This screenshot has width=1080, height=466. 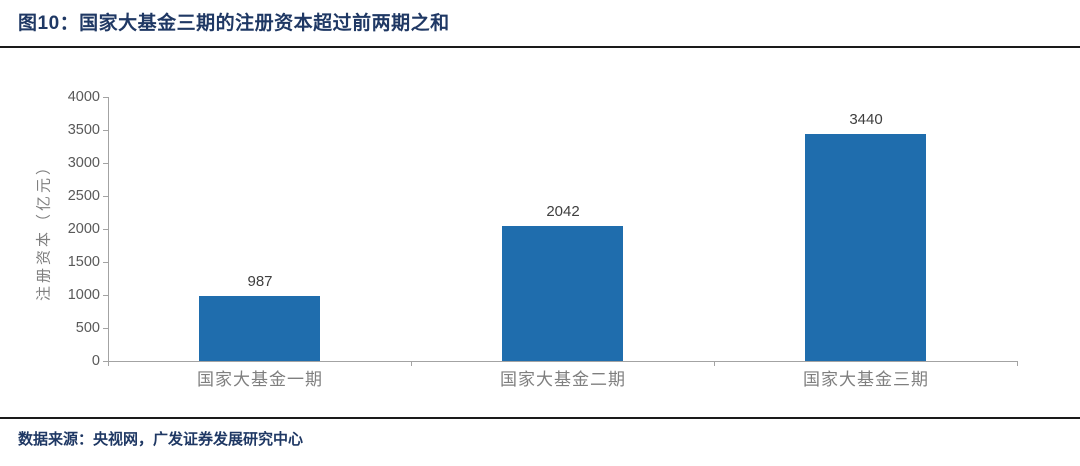 I want to click on y-tick-label: 1500, so click(x=83, y=262).